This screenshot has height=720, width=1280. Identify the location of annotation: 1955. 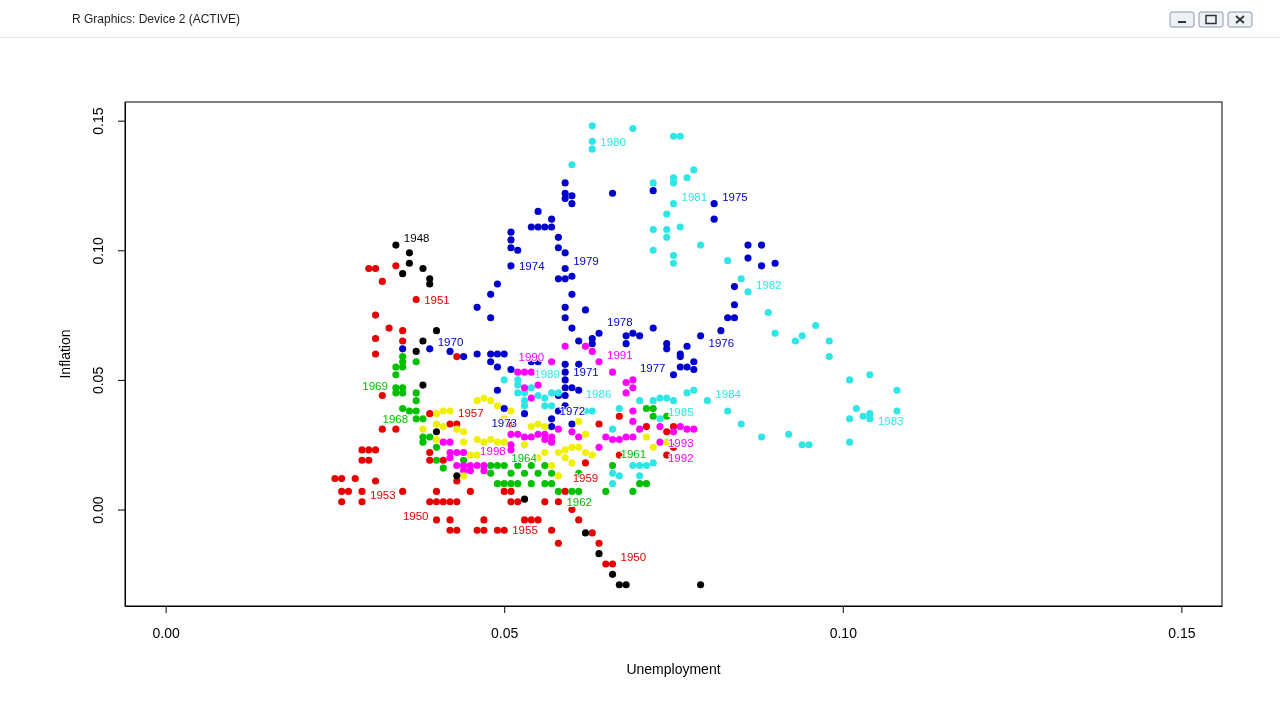
(525, 530).